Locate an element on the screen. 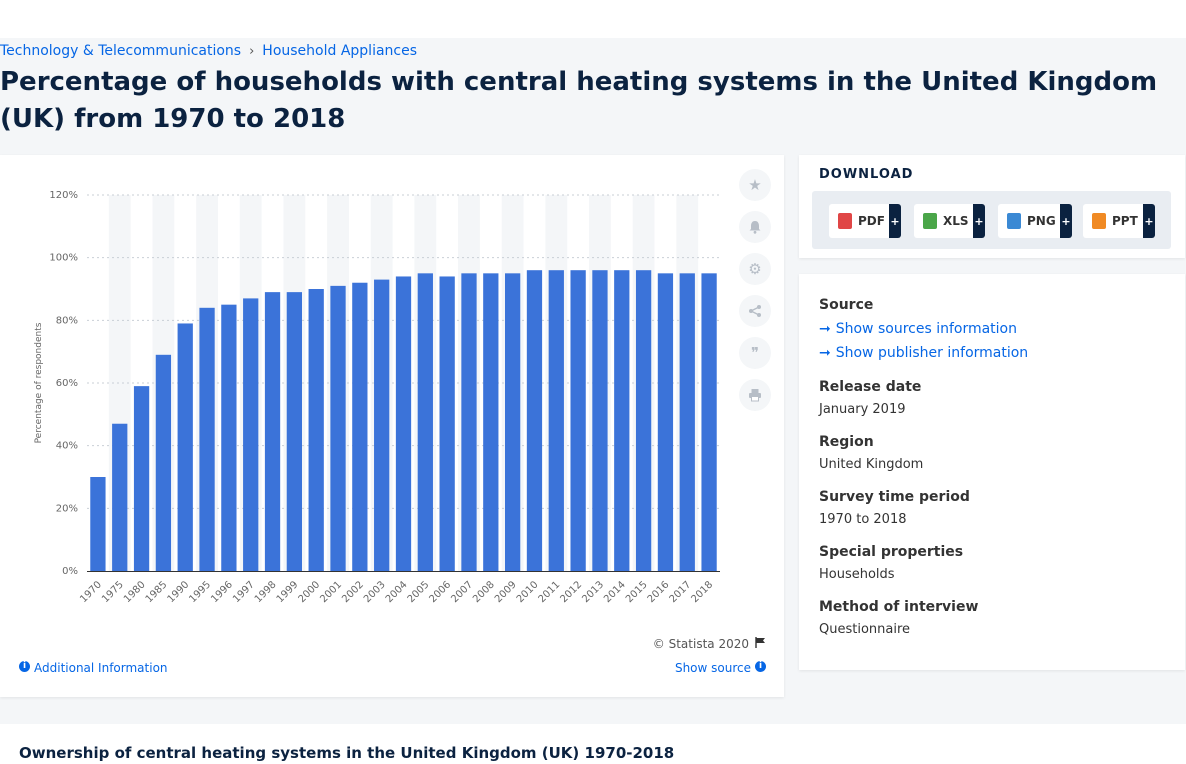  x-tick-label: 2001 is located at coordinates (331, 592).